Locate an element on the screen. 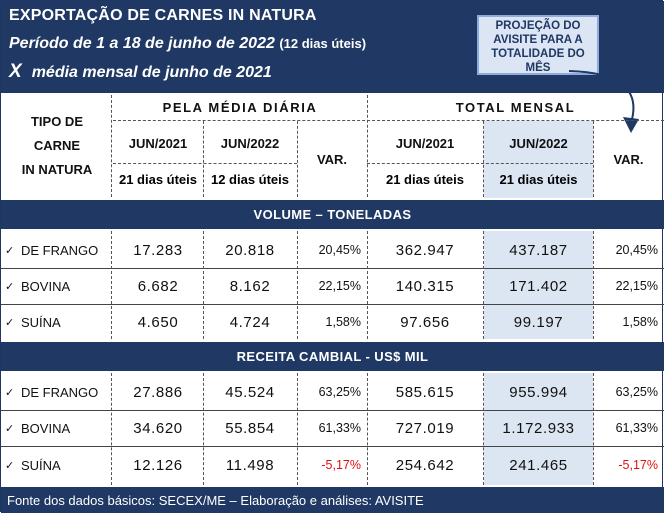  volume-beef-daily-2022: 8.162 is located at coordinates (250, 286).